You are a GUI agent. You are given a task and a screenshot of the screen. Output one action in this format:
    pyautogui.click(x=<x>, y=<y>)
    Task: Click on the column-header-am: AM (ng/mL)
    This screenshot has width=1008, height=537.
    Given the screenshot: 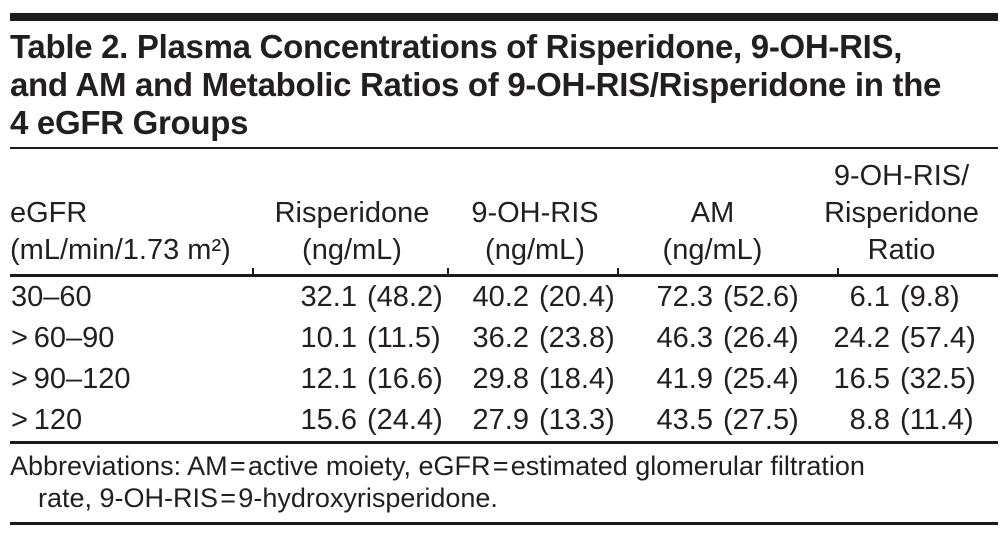 What is the action you would take?
    pyautogui.click(x=712, y=211)
    